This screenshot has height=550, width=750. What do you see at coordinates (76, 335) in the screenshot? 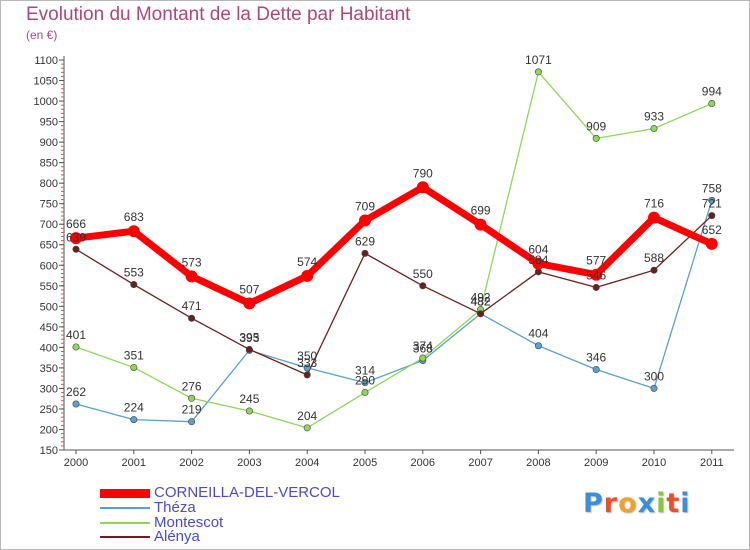
I see `data-label: 401` at bounding box center [76, 335].